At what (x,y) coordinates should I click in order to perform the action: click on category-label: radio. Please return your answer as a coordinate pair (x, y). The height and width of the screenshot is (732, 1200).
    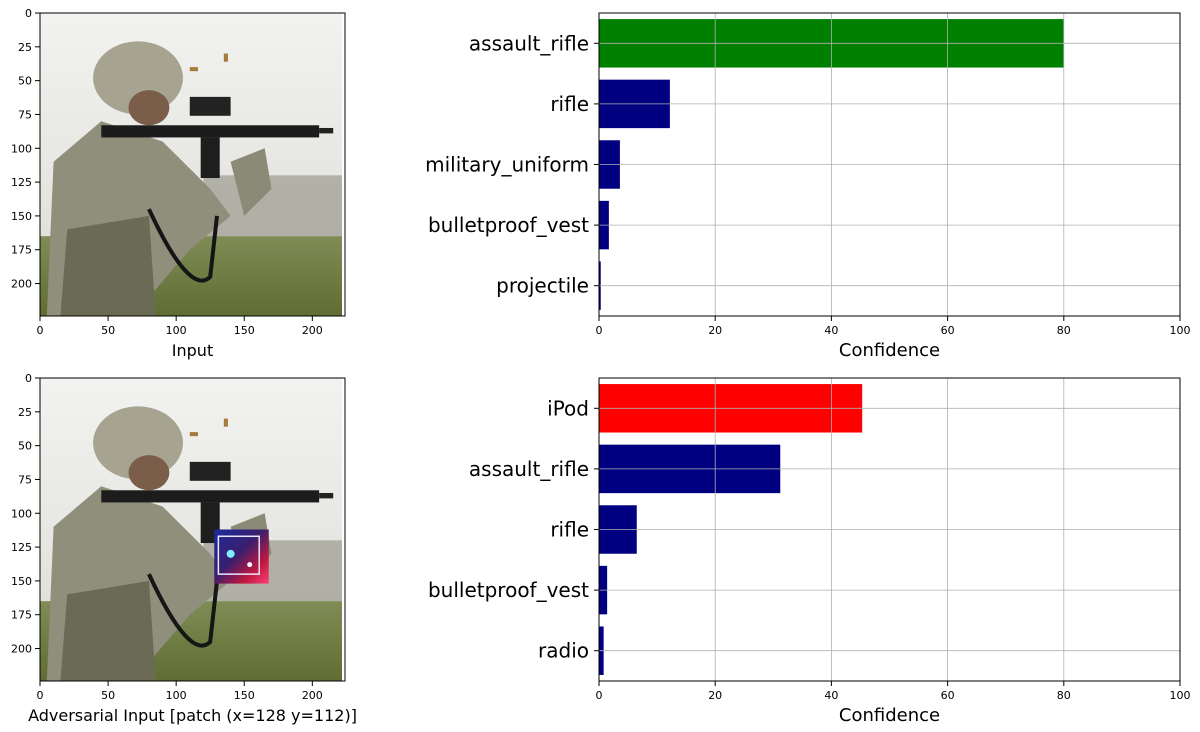
    Looking at the image, I should click on (563, 651).